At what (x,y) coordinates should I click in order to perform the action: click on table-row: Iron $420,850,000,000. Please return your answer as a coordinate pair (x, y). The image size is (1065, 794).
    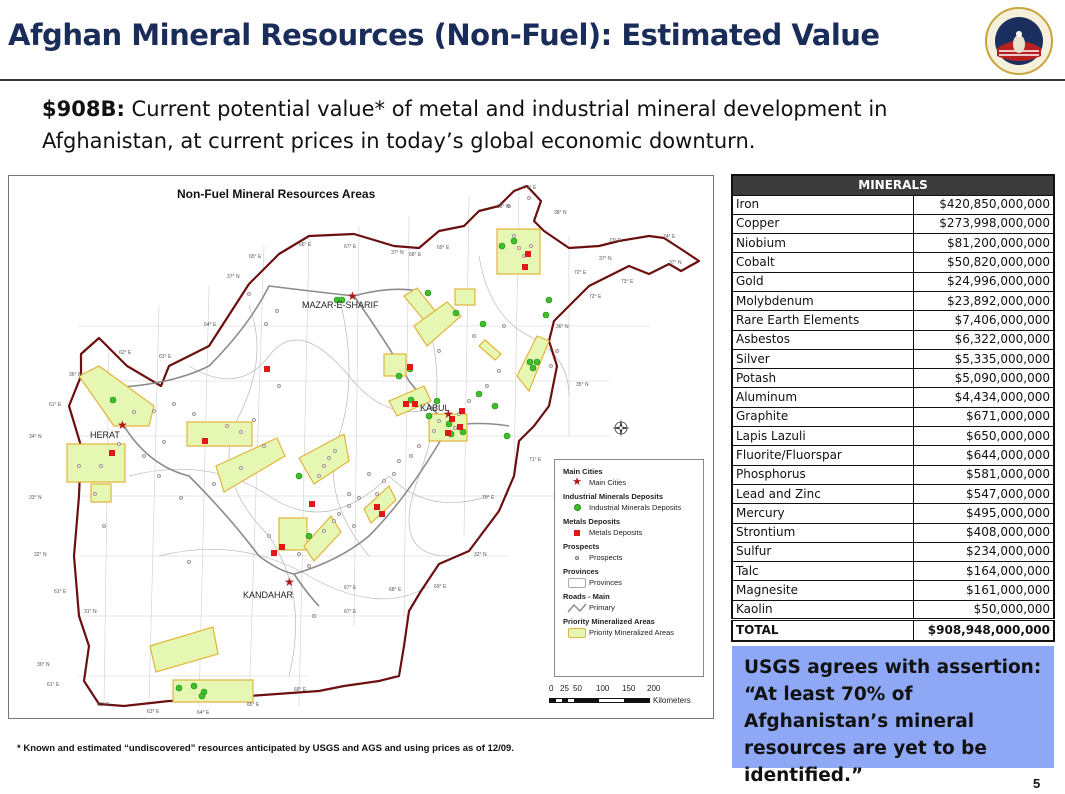
    Looking at the image, I should click on (893, 204).